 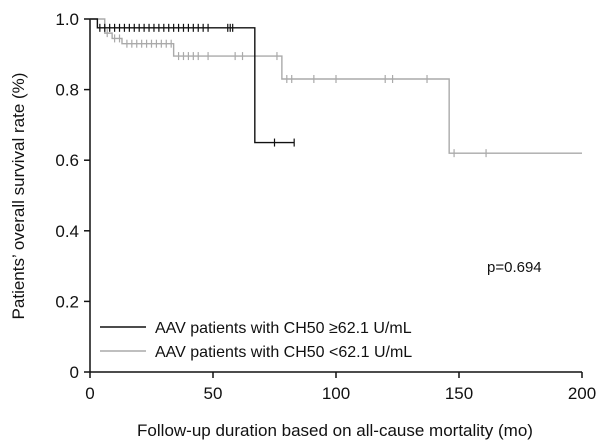 I want to click on y-tick-label: 1.0, so click(x=67, y=19).